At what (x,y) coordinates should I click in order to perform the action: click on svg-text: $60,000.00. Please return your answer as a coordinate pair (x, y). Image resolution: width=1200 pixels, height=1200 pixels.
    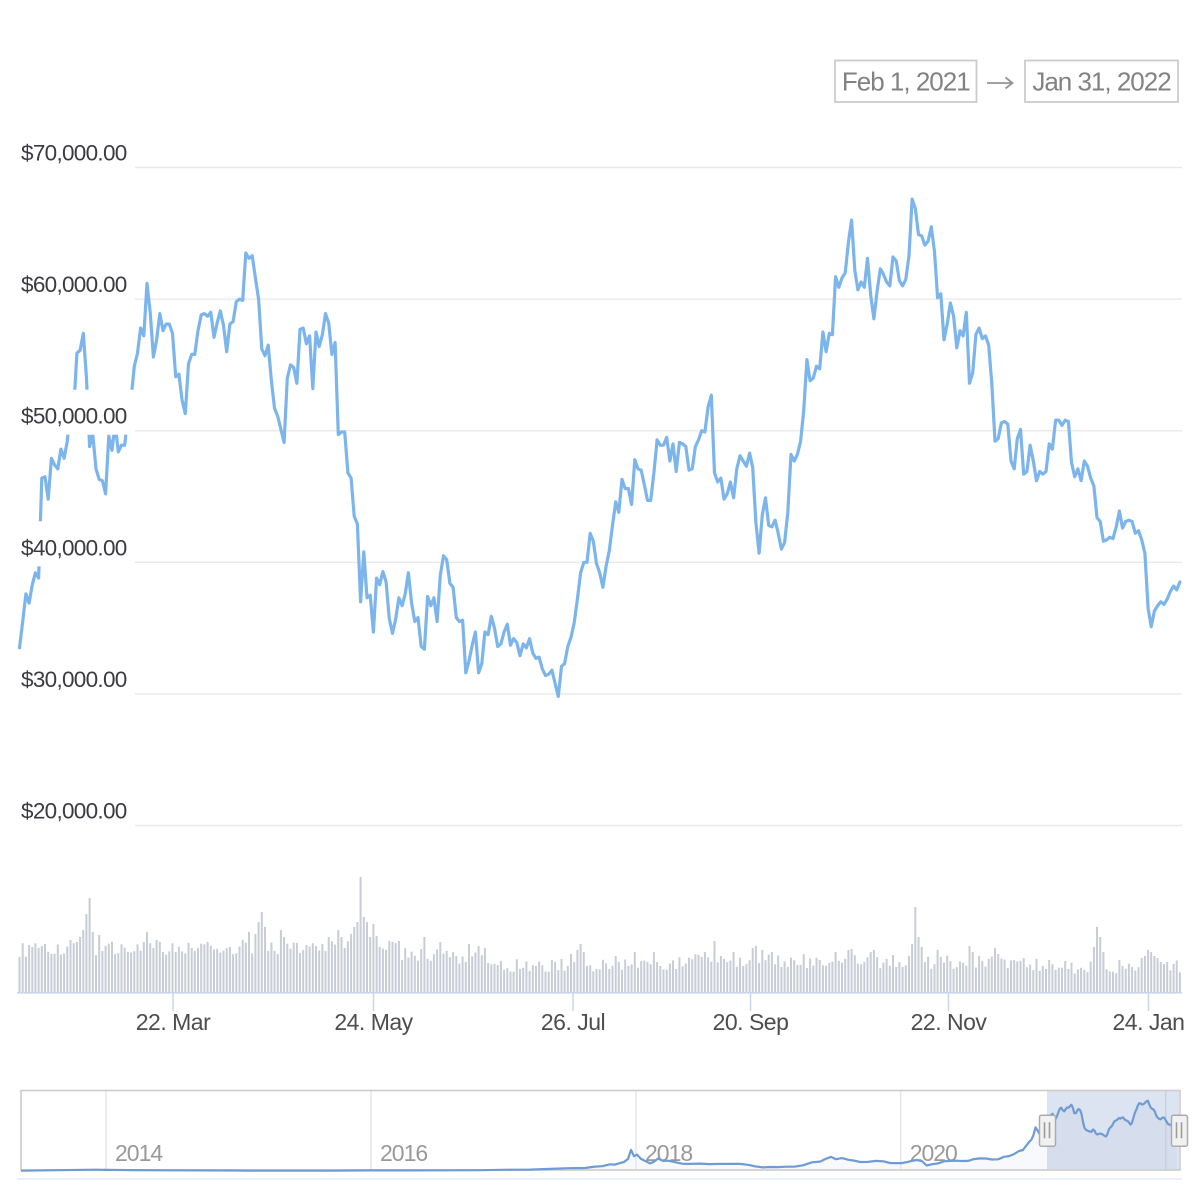
    Looking at the image, I should click on (74, 284).